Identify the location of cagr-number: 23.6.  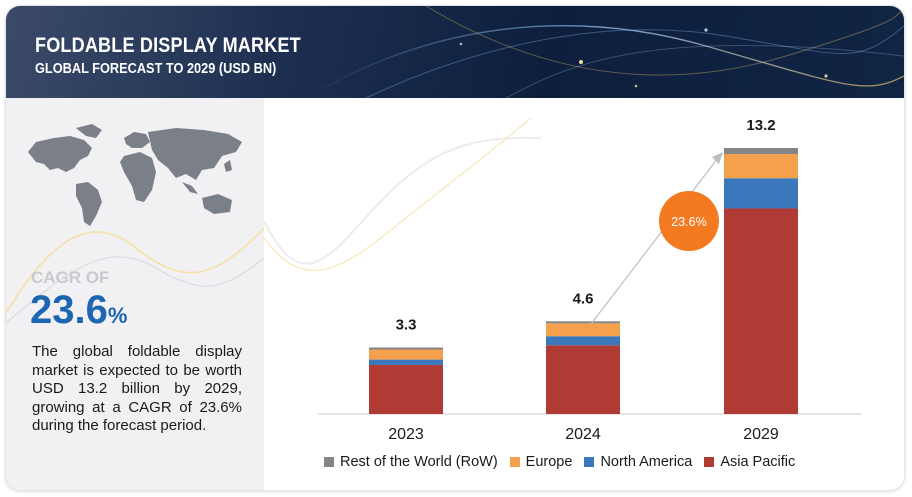
(69, 310).